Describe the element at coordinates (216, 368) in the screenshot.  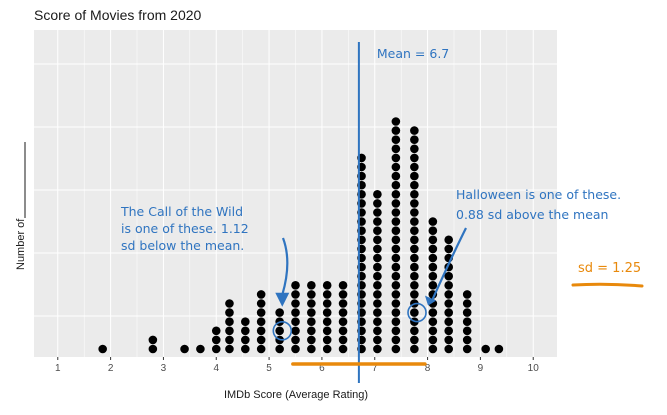
I see `x-tick-label: 4` at that location.